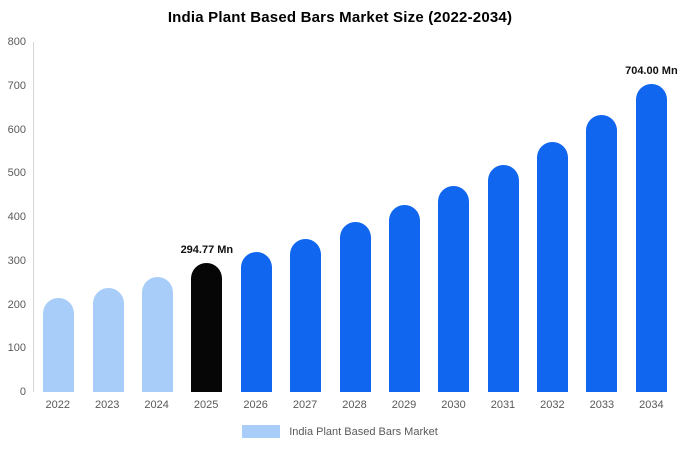 This screenshot has width=680, height=450. What do you see at coordinates (651, 71) in the screenshot?
I see `bar-value-label: 704.00 Mn` at bounding box center [651, 71].